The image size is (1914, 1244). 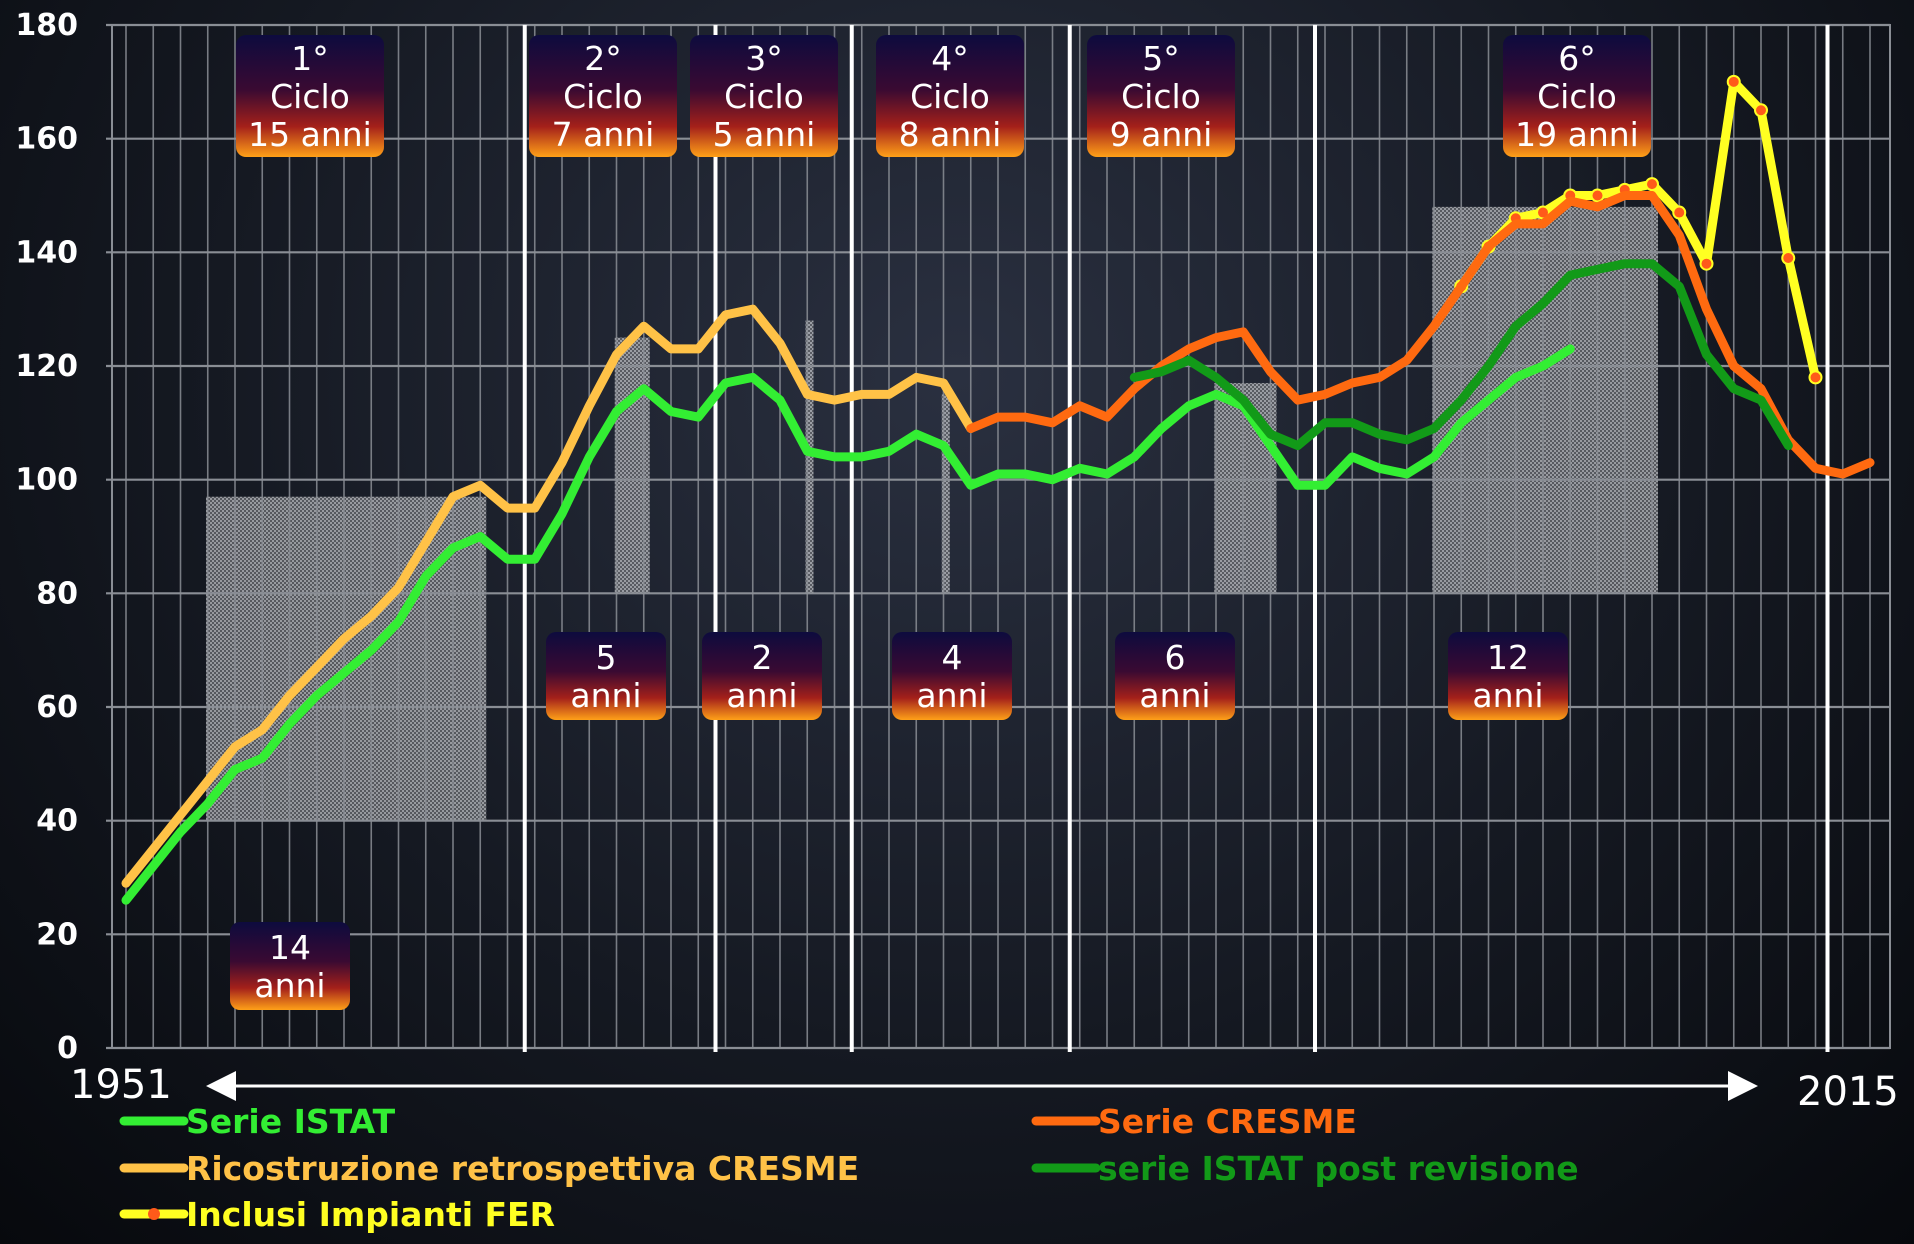 What do you see at coordinates (606, 657) in the screenshot?
I see `expansion-box-text: 5` at bounding box center [606, 657].